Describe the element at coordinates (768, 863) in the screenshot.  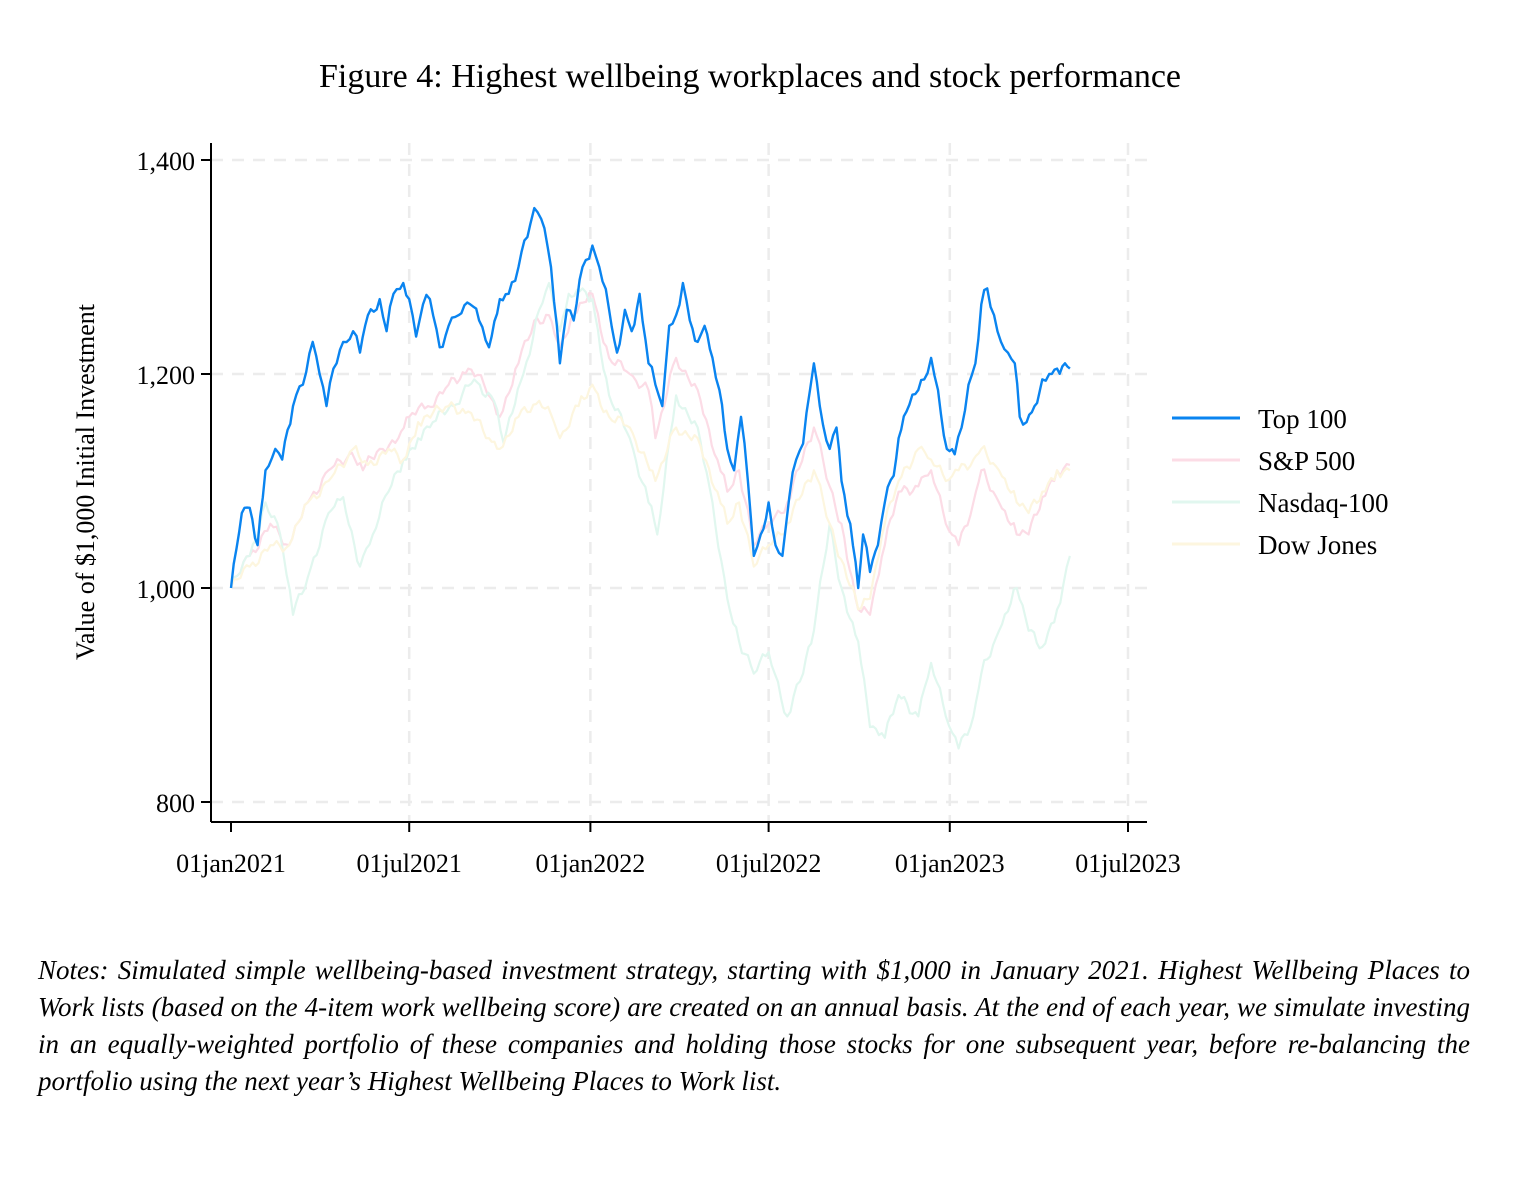
I see `x-tick-label: 01jul2022` at that location.